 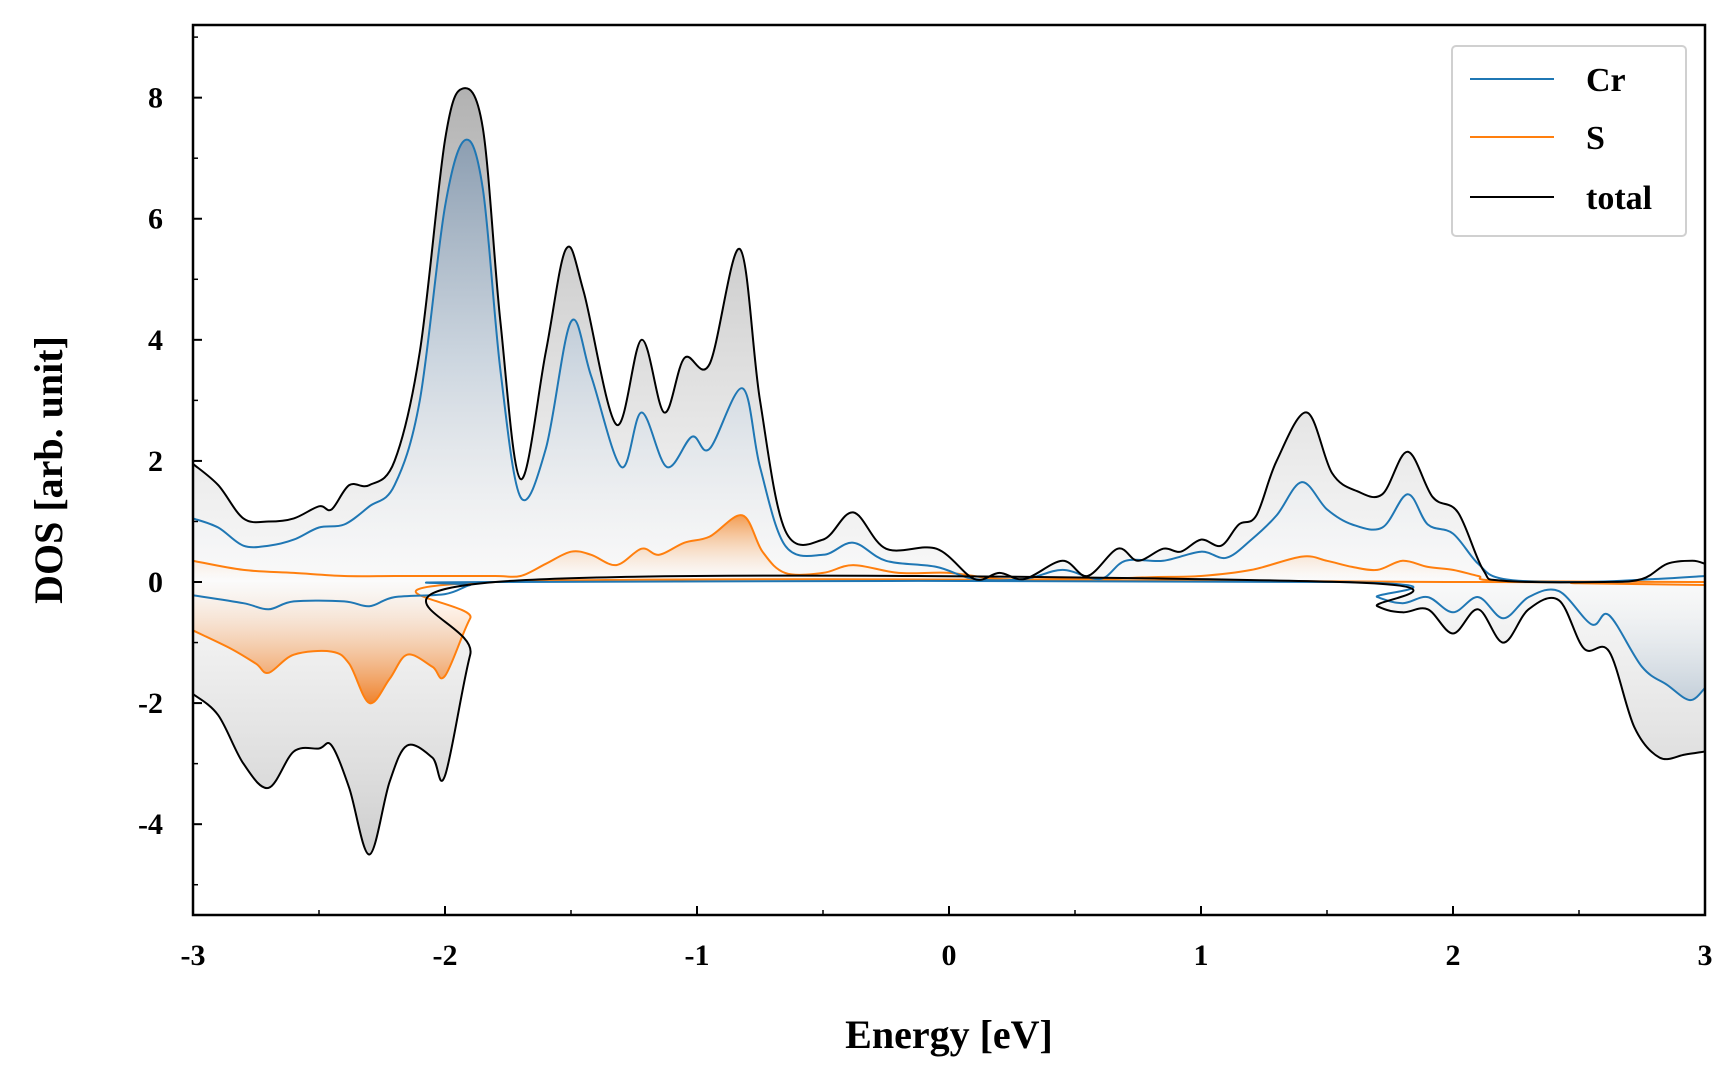 I want to click on x-tick-label: 1, so click(x=1201, y=955).